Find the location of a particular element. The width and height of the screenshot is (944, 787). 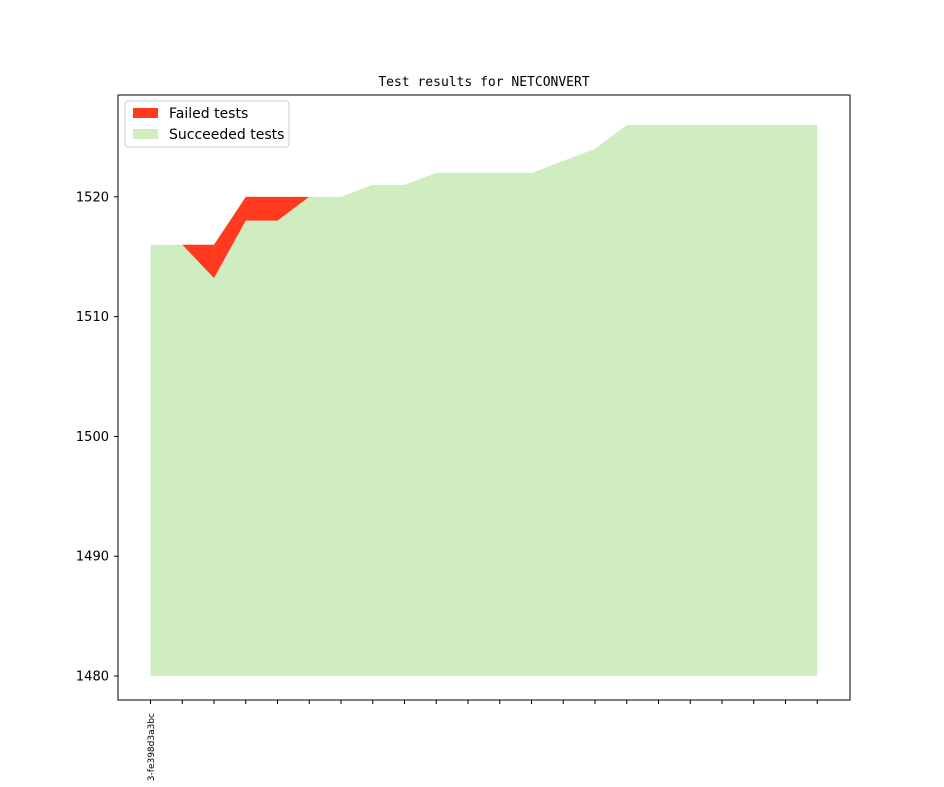

y-tick-label: 1510 is located at coordinates (92, 317).